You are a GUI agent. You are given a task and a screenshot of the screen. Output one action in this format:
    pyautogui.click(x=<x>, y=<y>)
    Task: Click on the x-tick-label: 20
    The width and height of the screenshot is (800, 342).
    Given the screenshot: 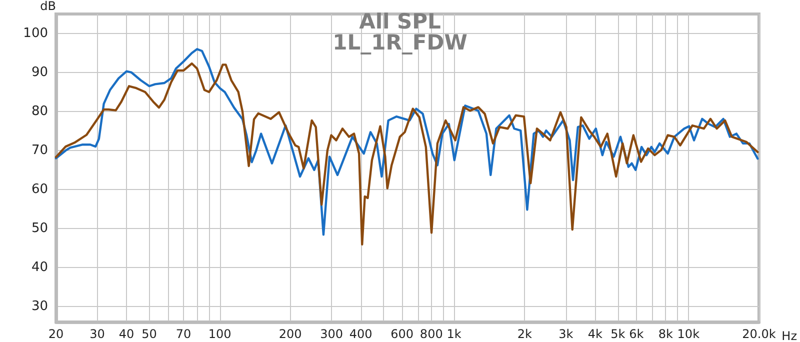 What is the action you would take?
    pyautogui.click(x=56, y=334)
    